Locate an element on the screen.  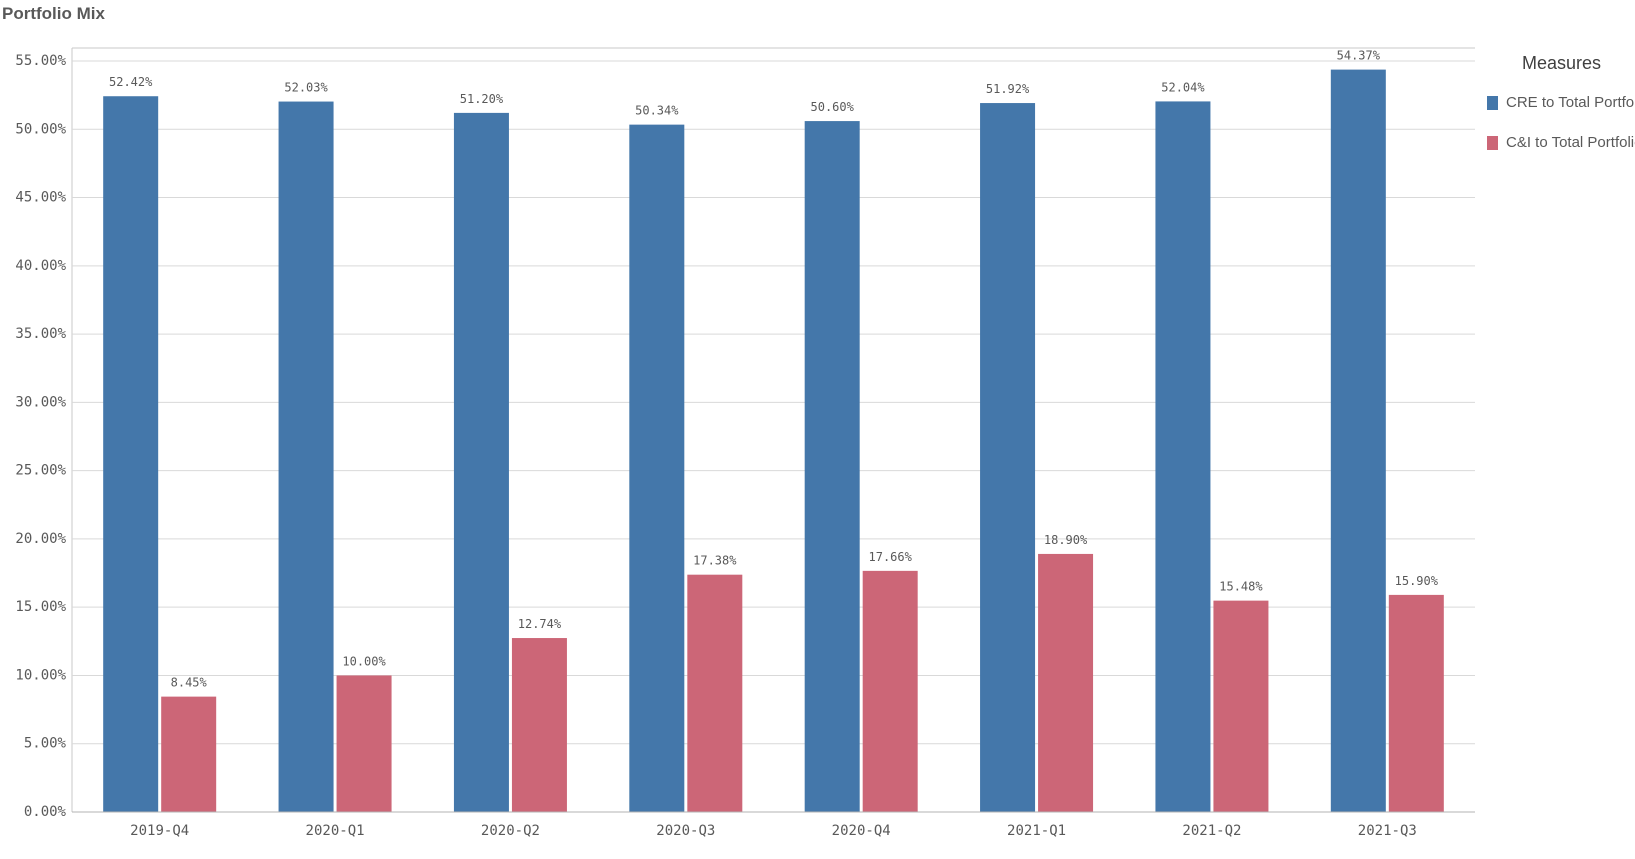
legend-entry: CRE to Total Portfolio is located at coordinates (1570, 102).